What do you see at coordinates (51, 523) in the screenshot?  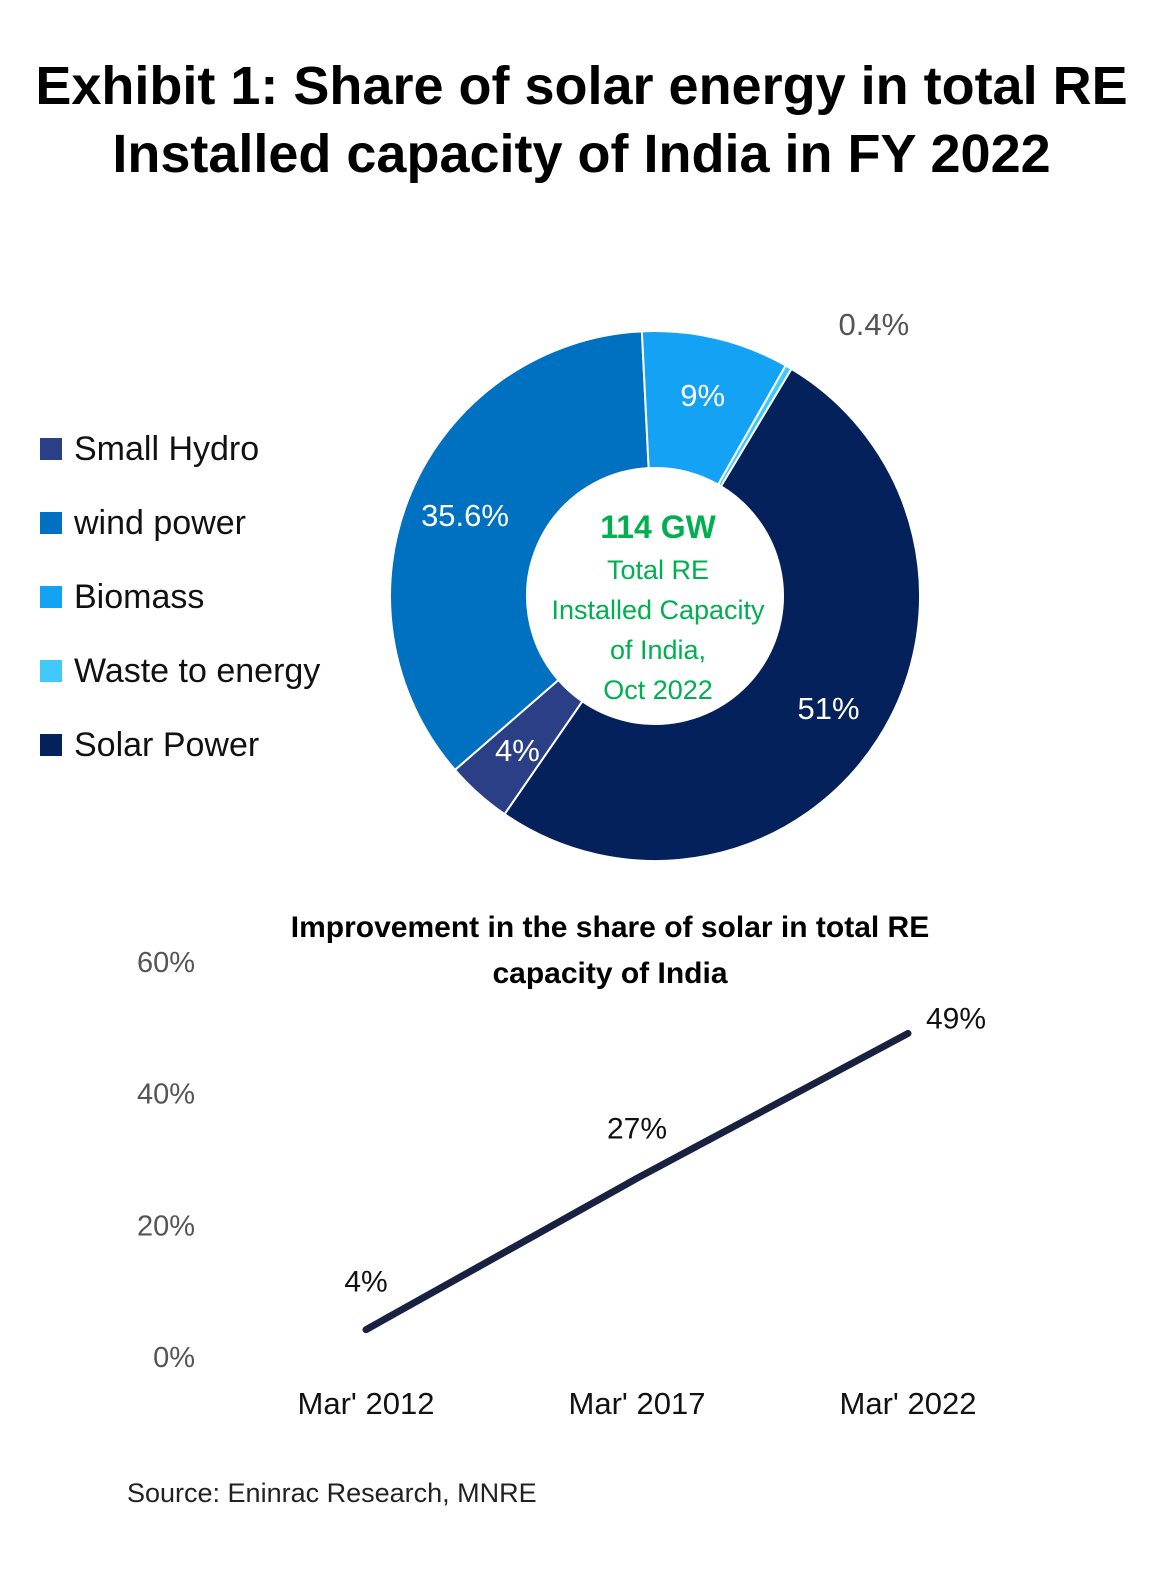 I see `legend-swatch-wind-power` at bounding box center [51, 523].